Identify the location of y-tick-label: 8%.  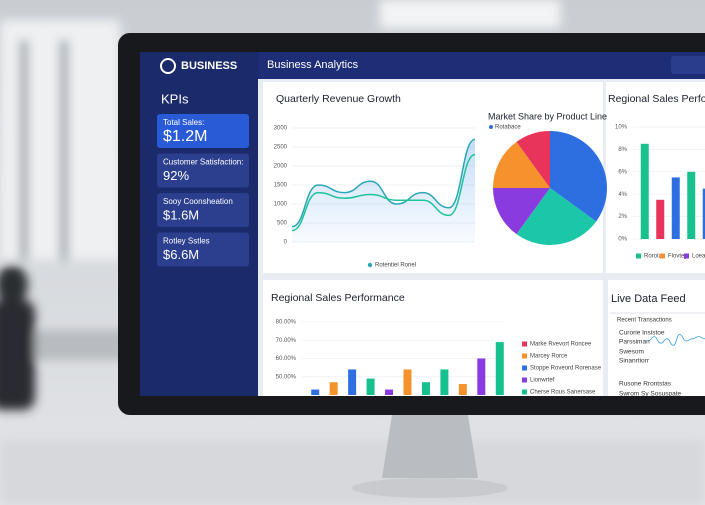
(622, 150).